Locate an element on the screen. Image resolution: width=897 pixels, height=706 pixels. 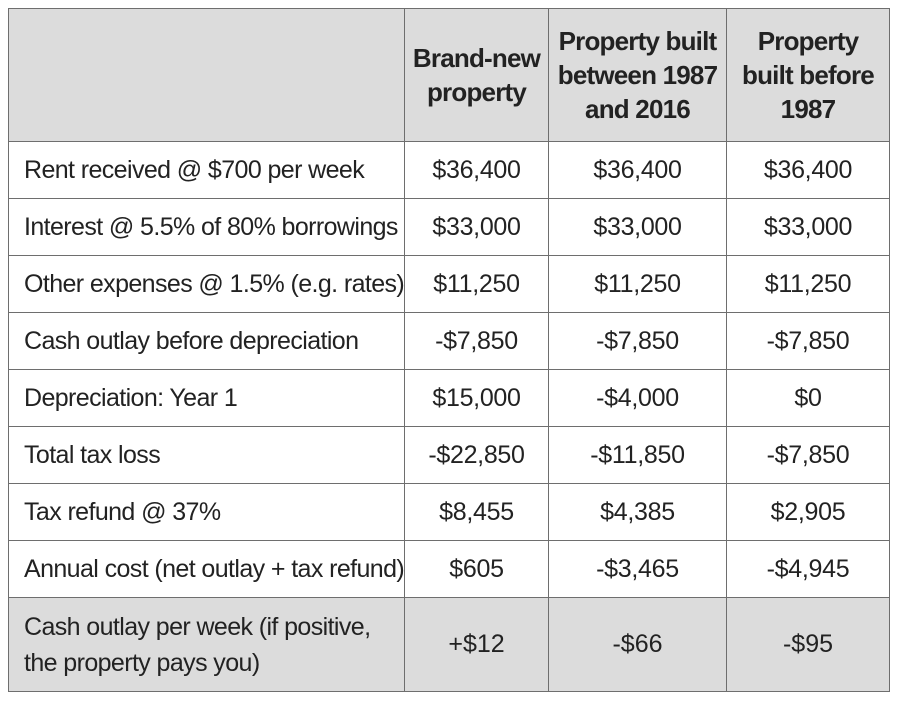
cell-brand-new: $15,000 is located at coordinates (476, 398).